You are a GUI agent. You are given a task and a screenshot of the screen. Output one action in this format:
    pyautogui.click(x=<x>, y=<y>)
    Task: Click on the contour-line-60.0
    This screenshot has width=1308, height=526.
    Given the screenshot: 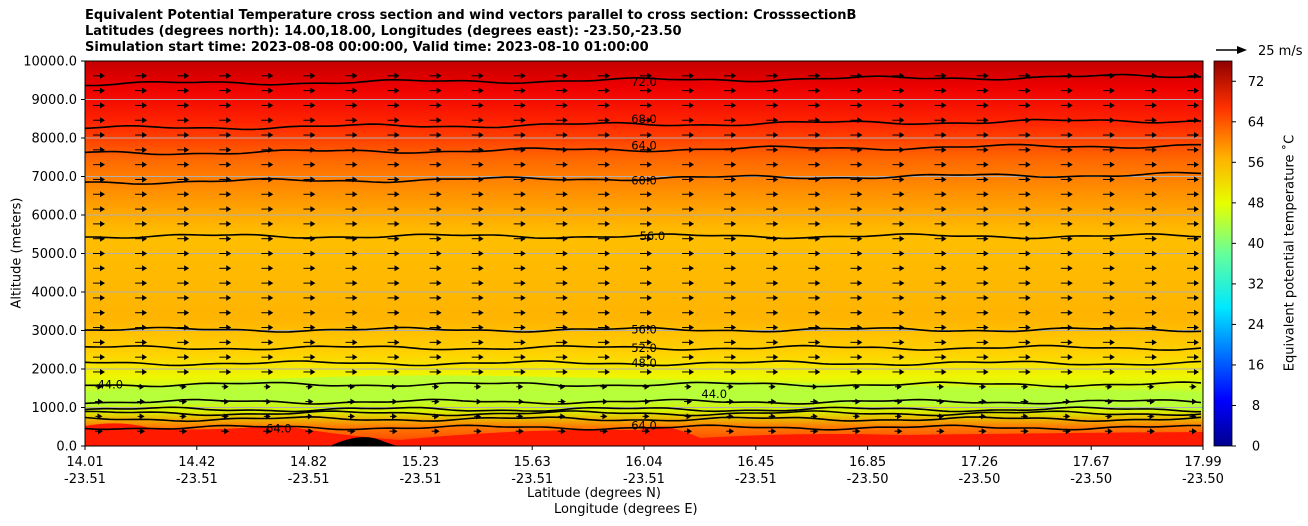 What is the action you would take?
    pyautogui.click(x=643, y=178)
    